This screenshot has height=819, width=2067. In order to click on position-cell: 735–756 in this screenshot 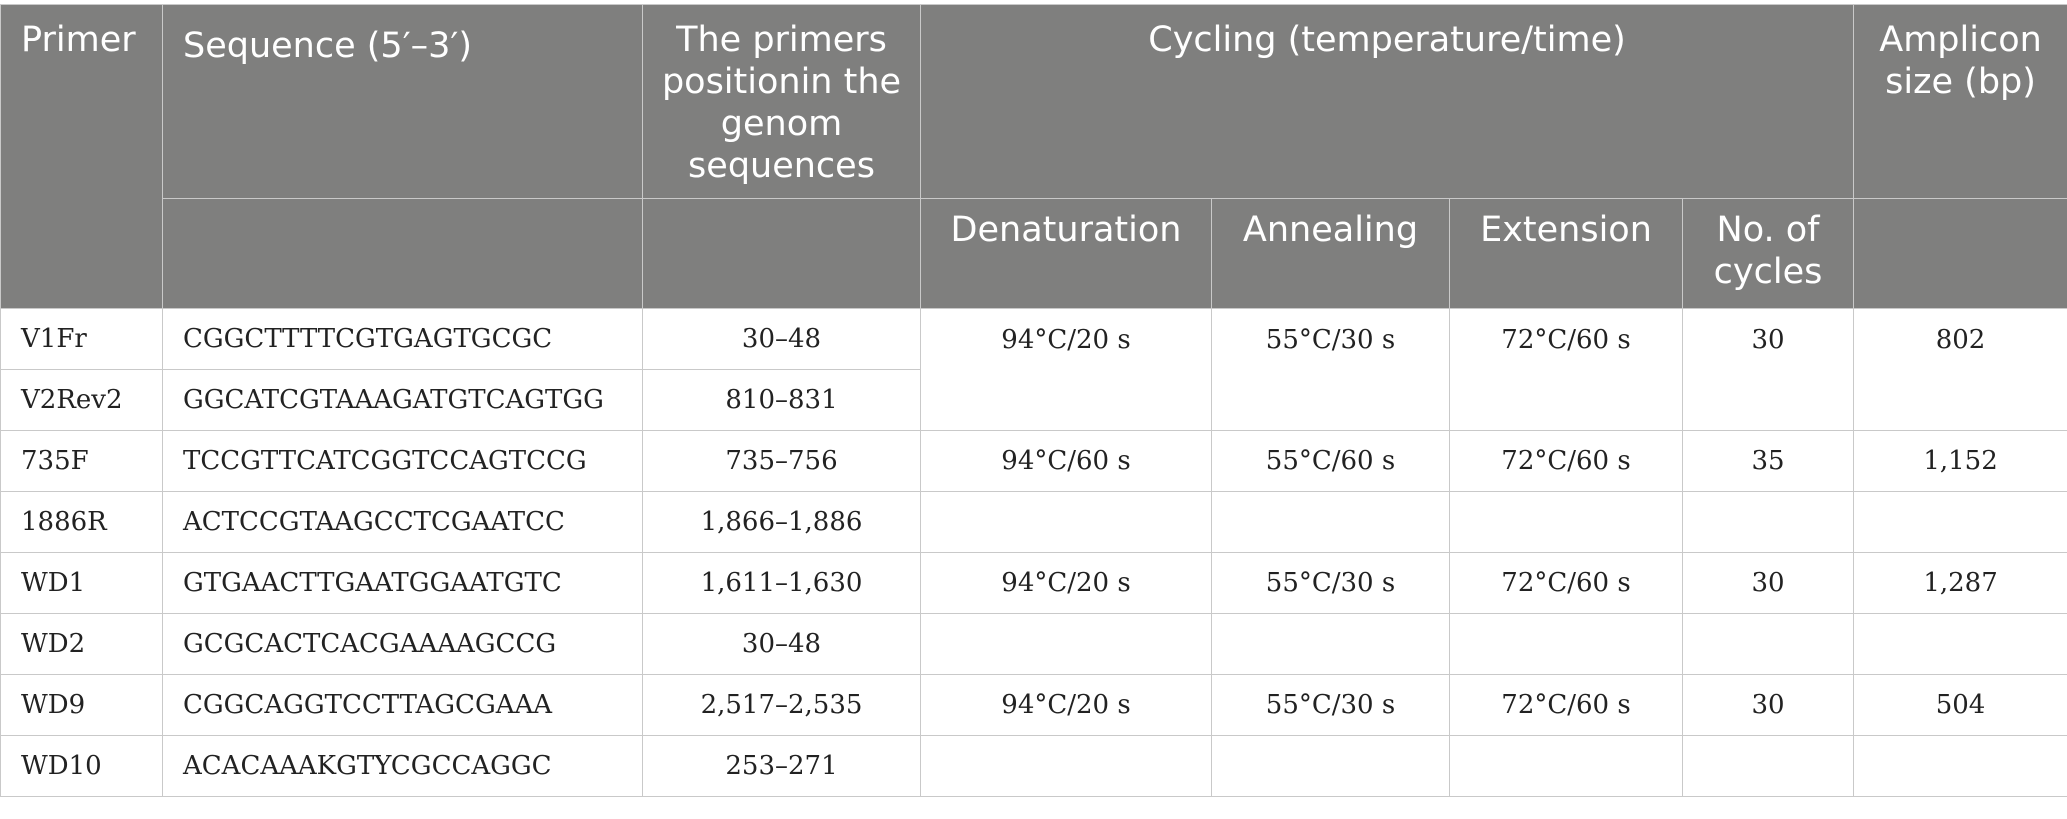, I will do `click(781, 461)`.